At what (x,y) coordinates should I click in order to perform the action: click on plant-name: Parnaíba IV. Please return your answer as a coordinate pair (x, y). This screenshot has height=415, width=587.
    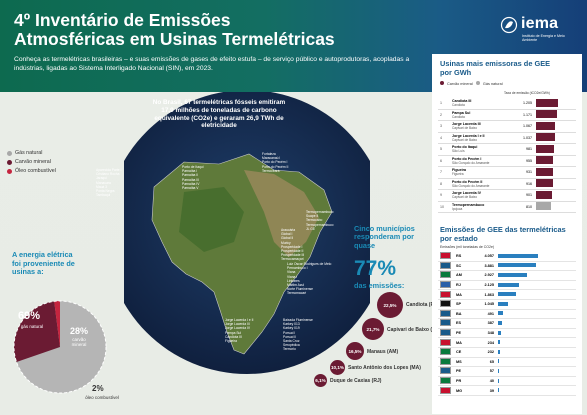
    Looking at the image, I should click on (191, 183).